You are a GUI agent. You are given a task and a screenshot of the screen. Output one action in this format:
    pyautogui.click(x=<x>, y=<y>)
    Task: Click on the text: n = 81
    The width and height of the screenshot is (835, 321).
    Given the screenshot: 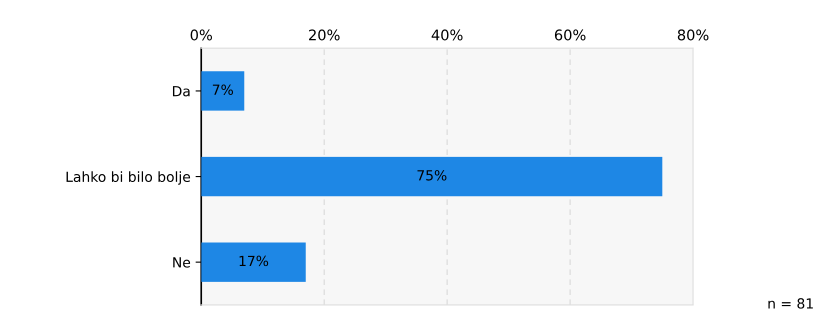 What is the action you would take?
    pyautogui.click(x=790, y=303)
    